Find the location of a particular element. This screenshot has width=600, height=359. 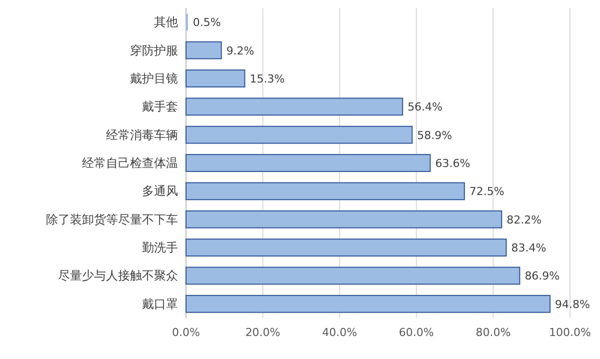

y-tick-label: 经常自己检查体温 is located at coordinates (130, 163).